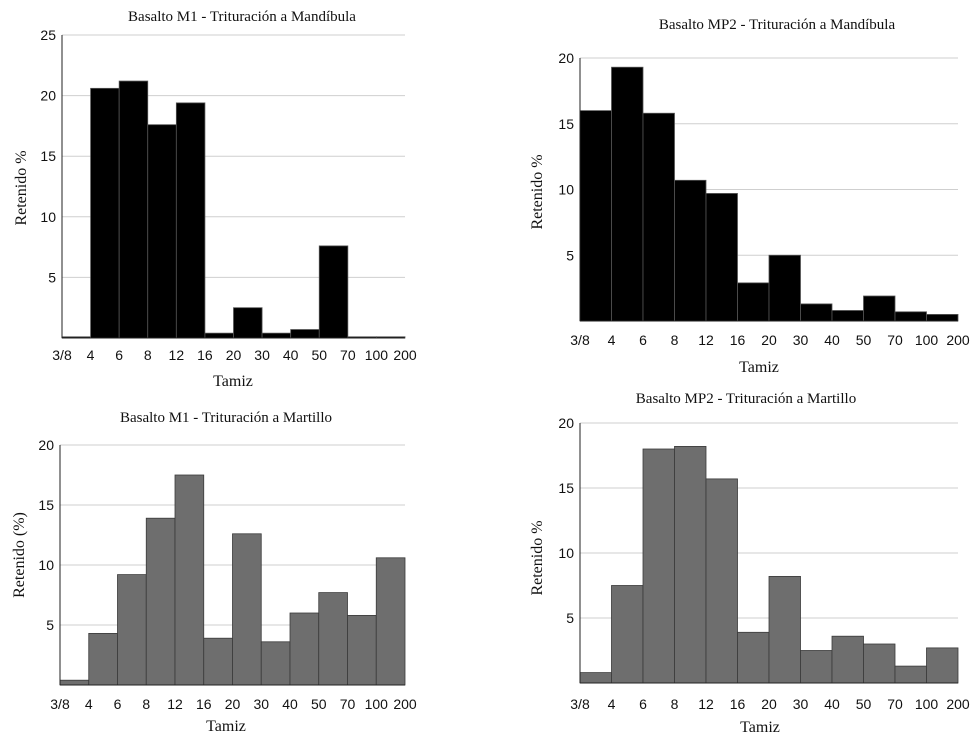  What do you see at coordinates (242, 17) in the screenshot?
I see `chart-title: Basalto M1 - Trituración a Mandíbula` at bounding box center [242, 17].